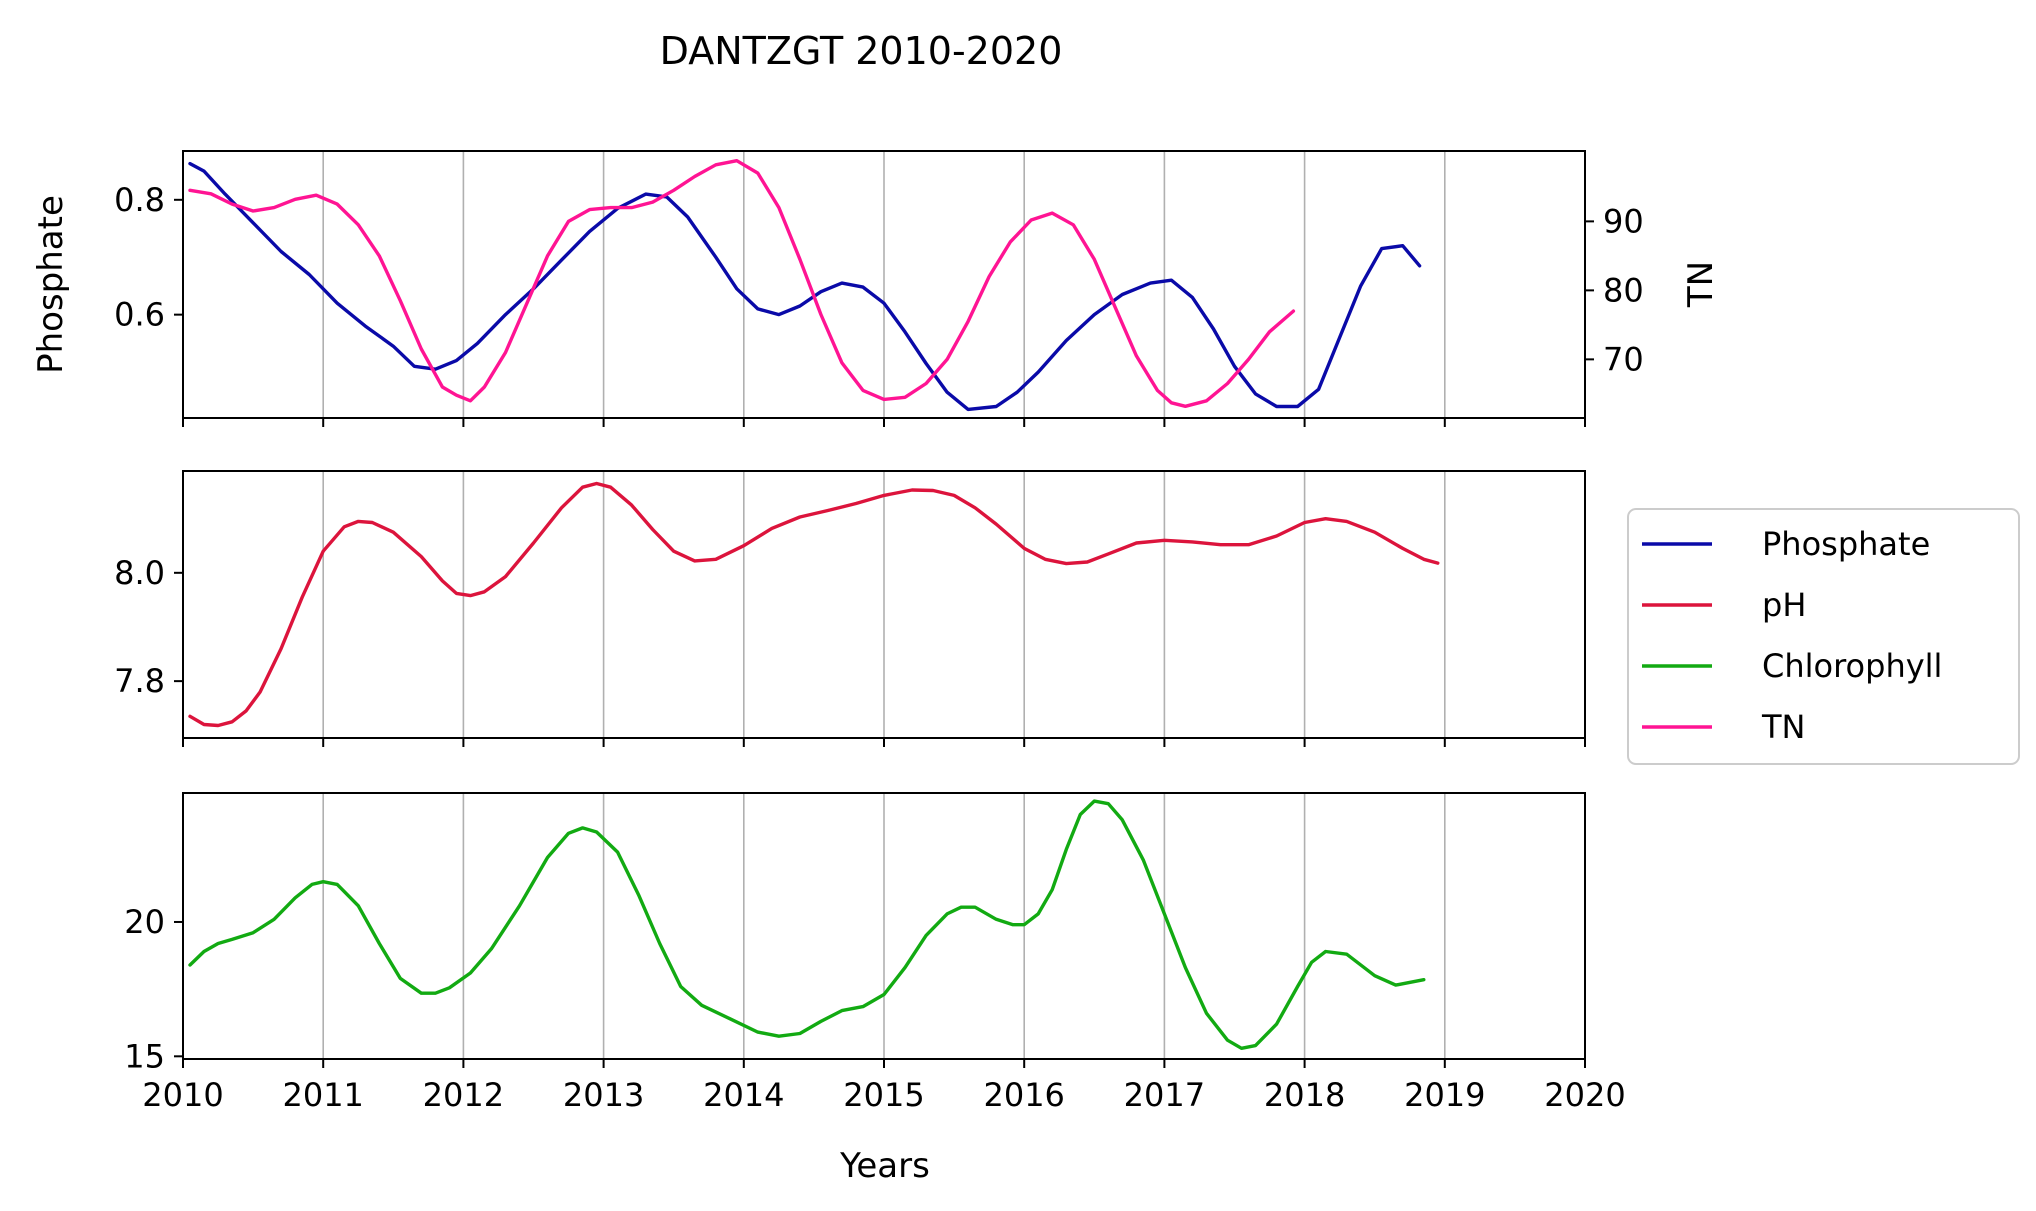 The width and height of the screenshot is (2036, 1211). What do you see at coordinates (463, 1095) in the screenshot?
I see `x-tick-label: 2012` at bounding box center [463, 1095].